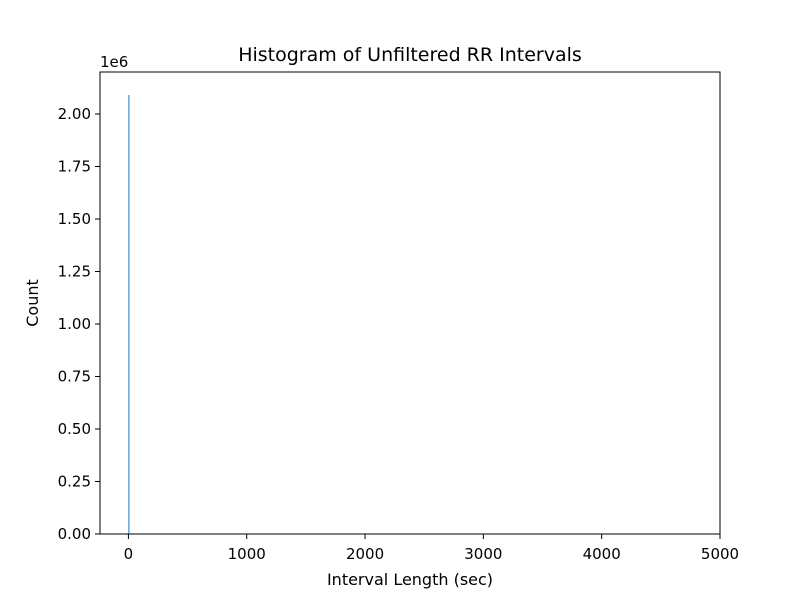 This screenshot has width=800, height=600. What do you see at coordinates (74, 114) in the screenshot?
I see `y-tick-label: 2.00` at bounding box center [74, 114].